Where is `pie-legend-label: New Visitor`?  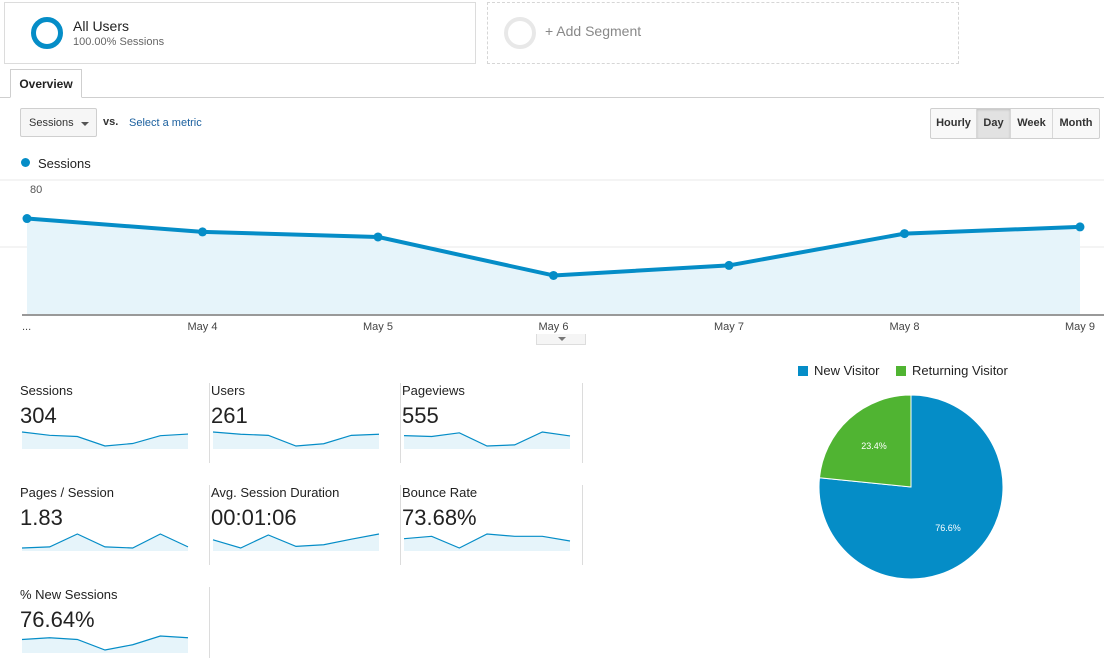 pie-legend-label: New Visitor is located at coordinates (847, 370).